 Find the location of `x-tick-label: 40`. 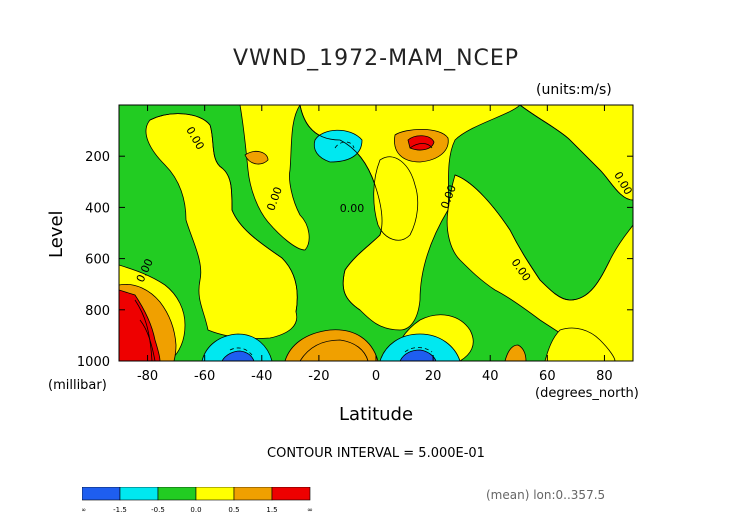

x-tick-label: 40 is located at coordinates (490, 376).